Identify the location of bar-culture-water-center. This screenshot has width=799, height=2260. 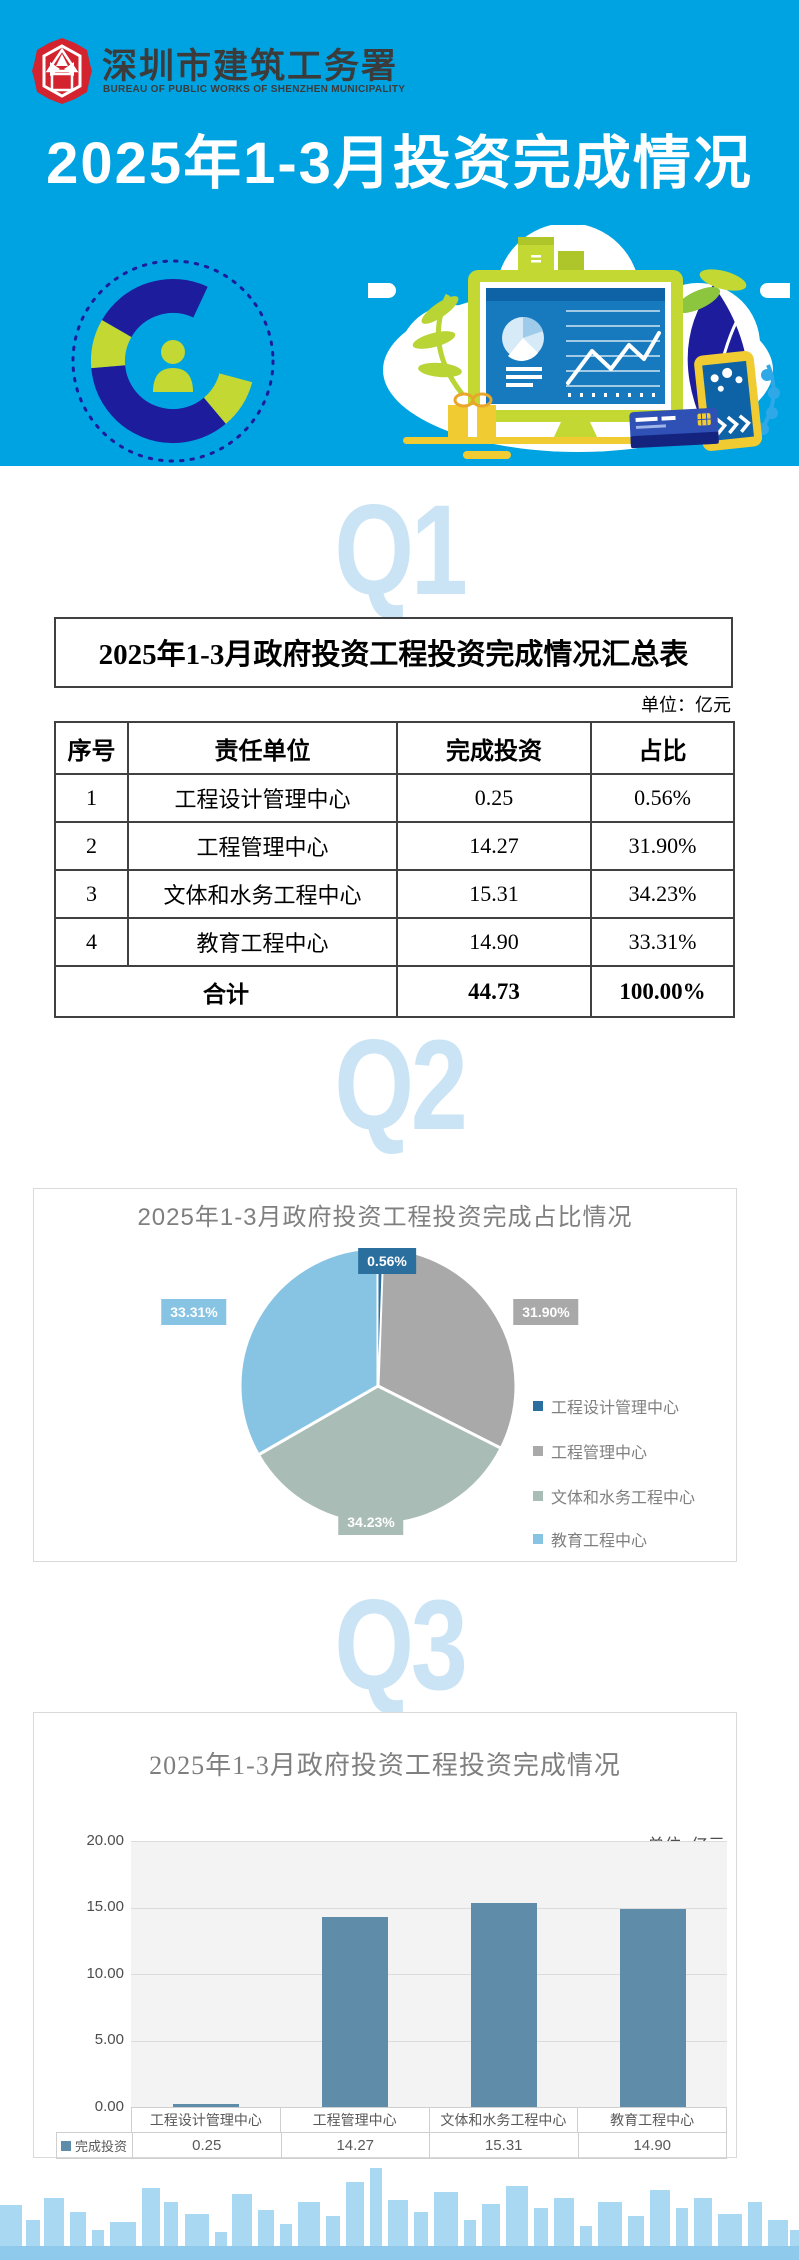
(503, 2005).